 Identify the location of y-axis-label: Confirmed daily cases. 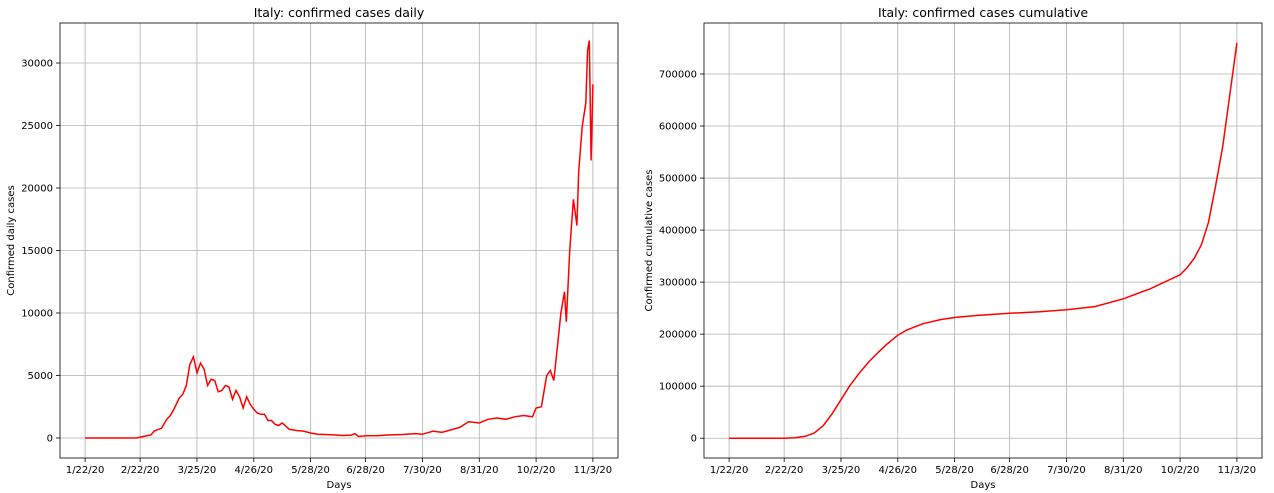
(11, 240).